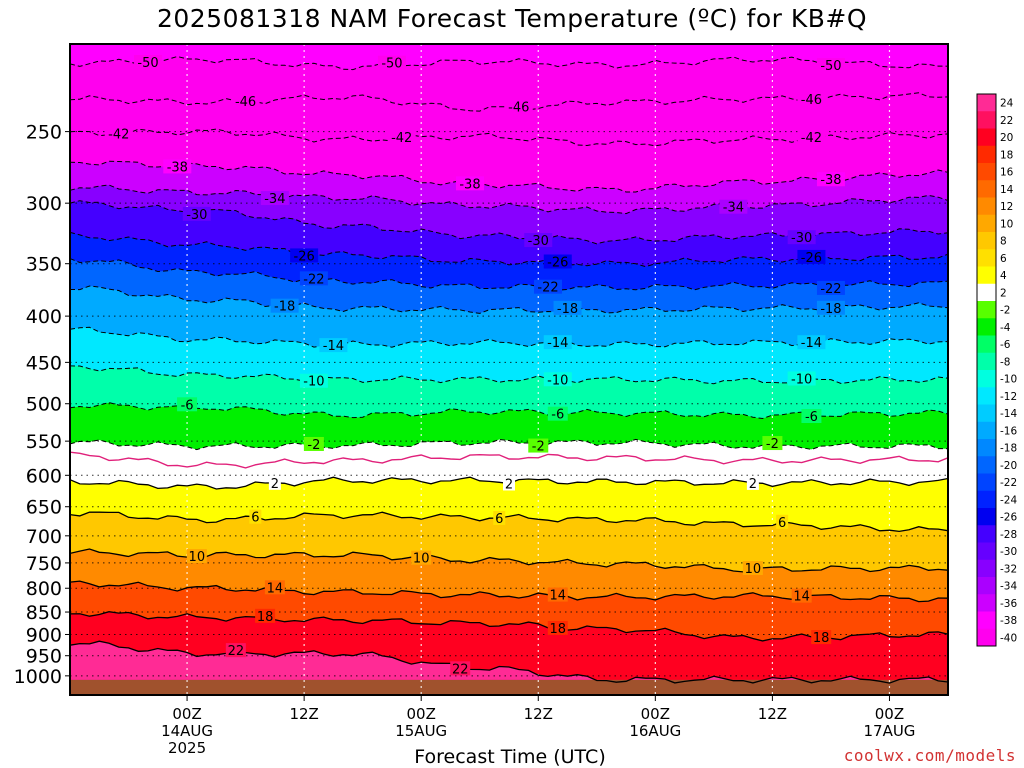 The width and height of the screenshot is (1024, 768). I want to click on colorbar-label: 22, so click(1006, 121).